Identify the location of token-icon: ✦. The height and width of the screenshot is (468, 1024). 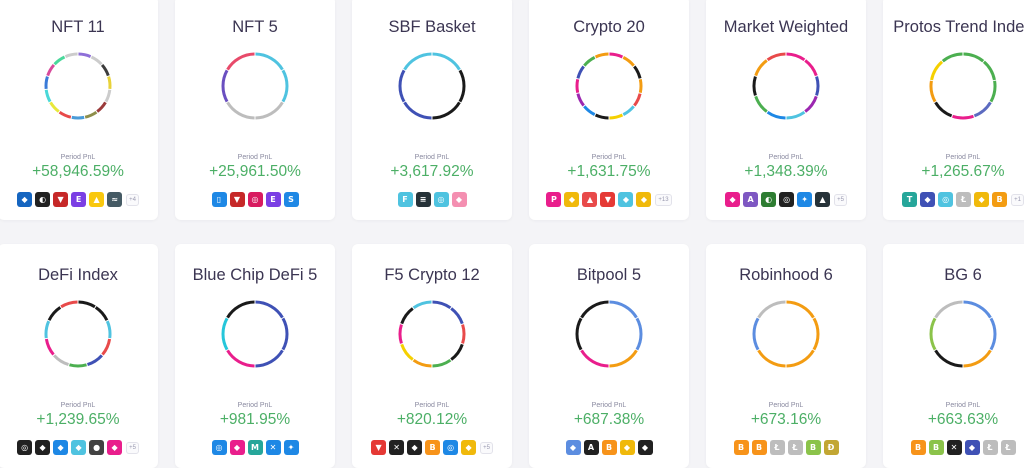
(805, 199).